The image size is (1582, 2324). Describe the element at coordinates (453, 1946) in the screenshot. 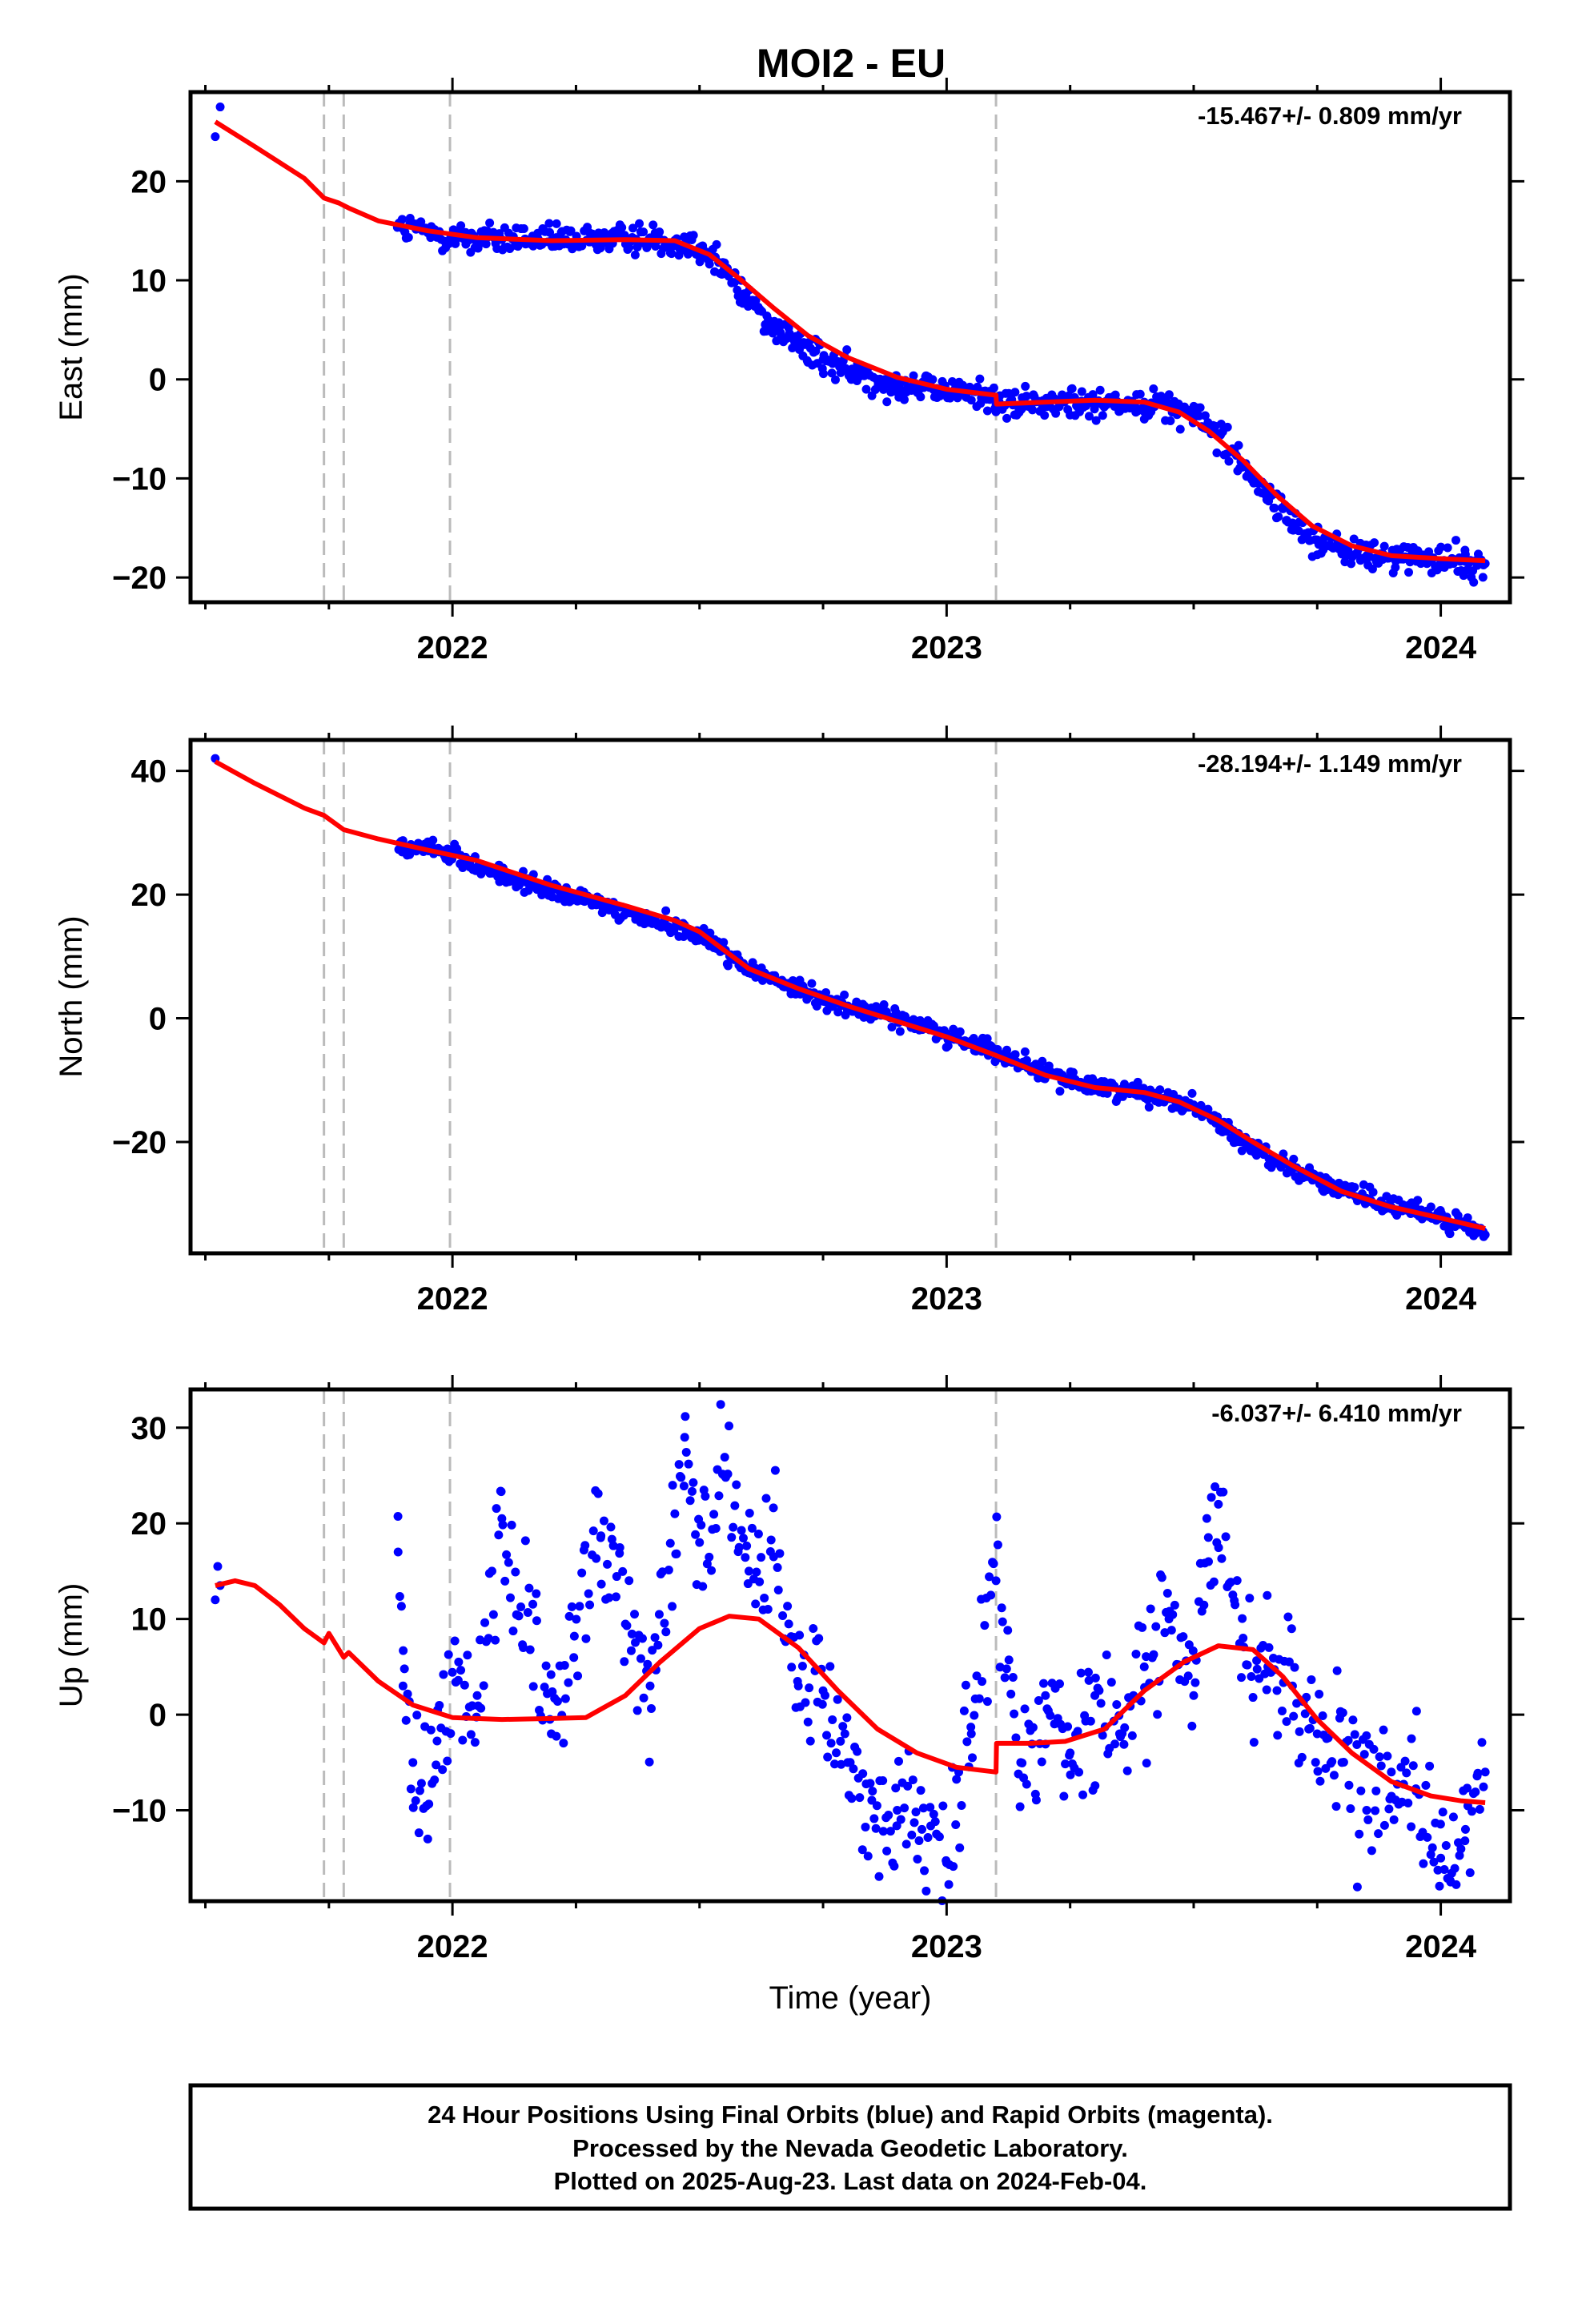

I see `x-tick-label: 2022` at that location.